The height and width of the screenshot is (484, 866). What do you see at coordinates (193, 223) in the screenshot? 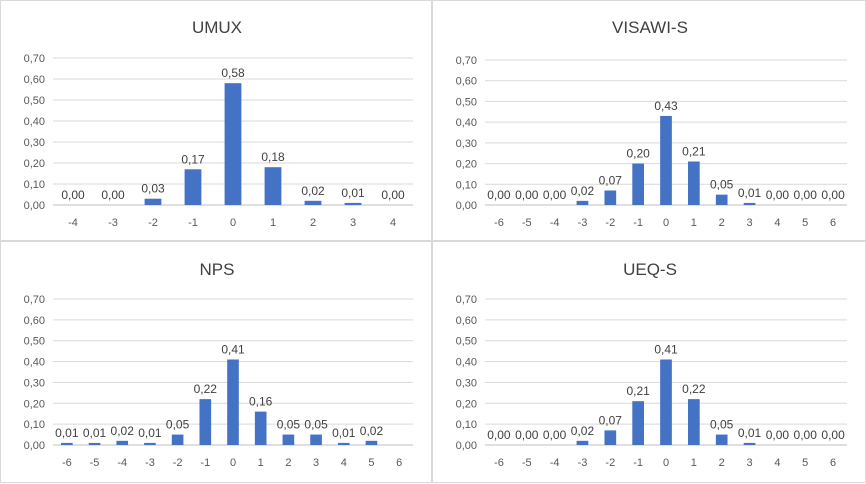
I see `umux-x-tick-label: -1` at bounding box center [193, 223].